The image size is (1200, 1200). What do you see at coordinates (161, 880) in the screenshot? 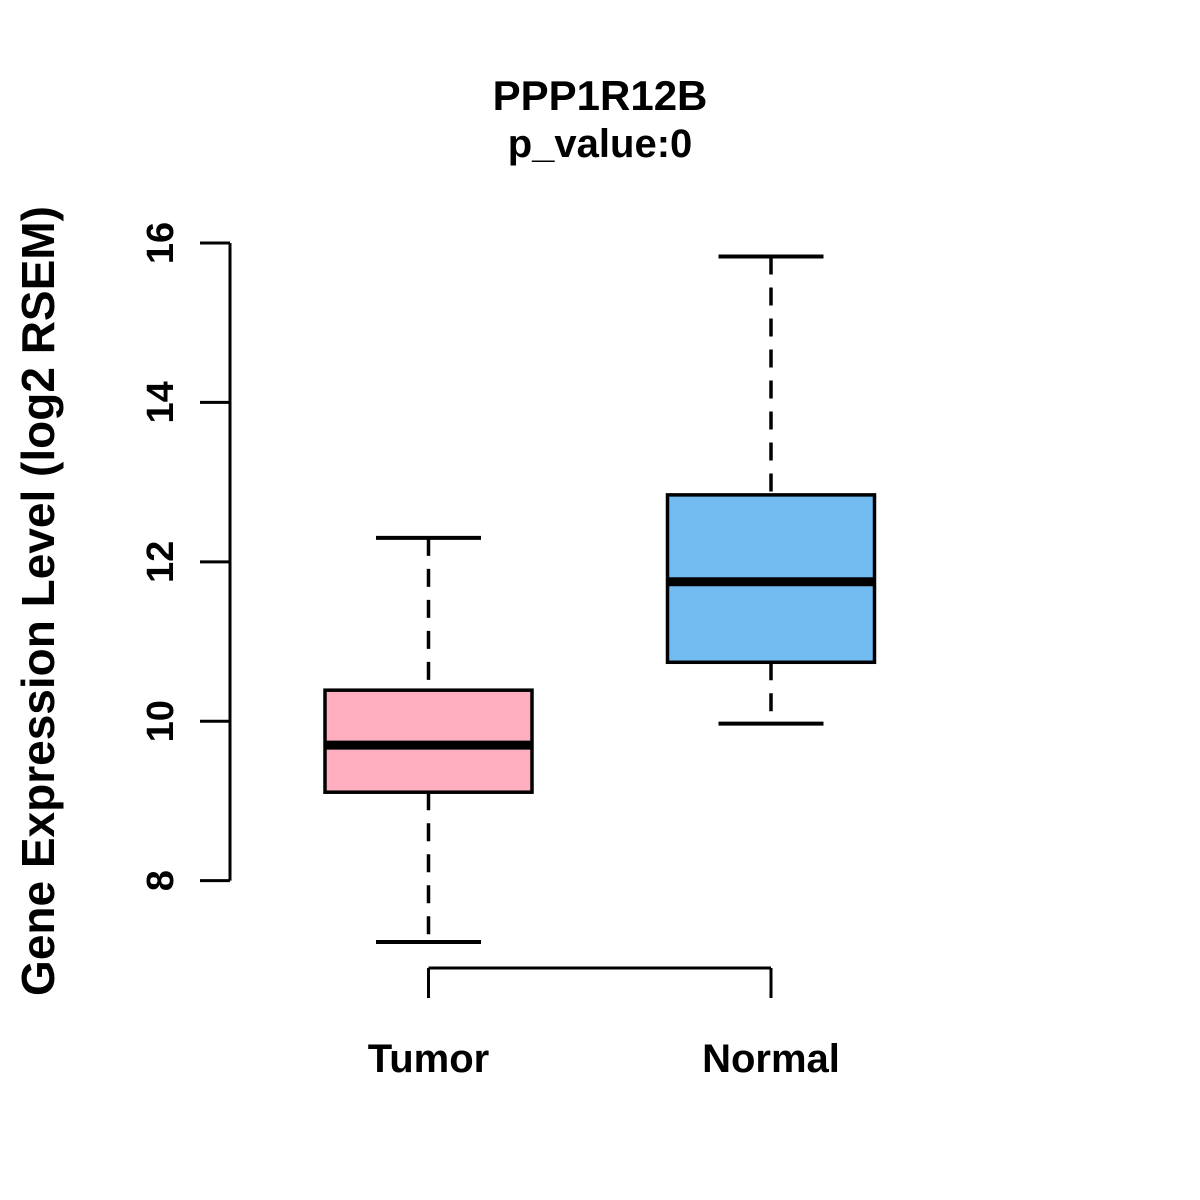
I see `y-axis-tick-label: 8` at bounding box center [161, 880].